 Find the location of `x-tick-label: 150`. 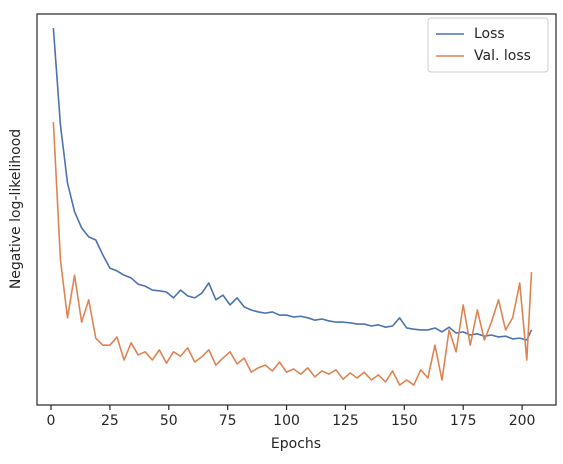

x-tick-label: 150 is located at coordinates (404, 421).